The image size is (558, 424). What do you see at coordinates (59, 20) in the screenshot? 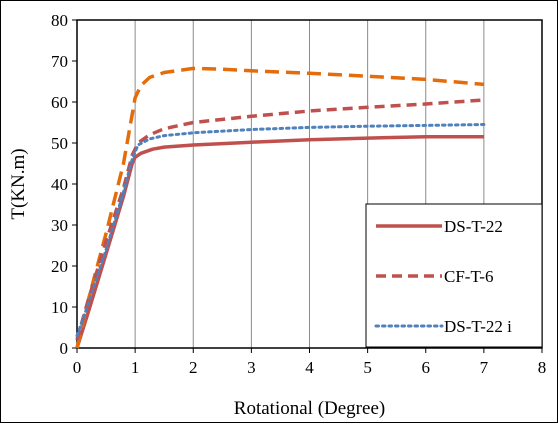
I see `y-tick-label: 80` at bounding box center [59, 20].